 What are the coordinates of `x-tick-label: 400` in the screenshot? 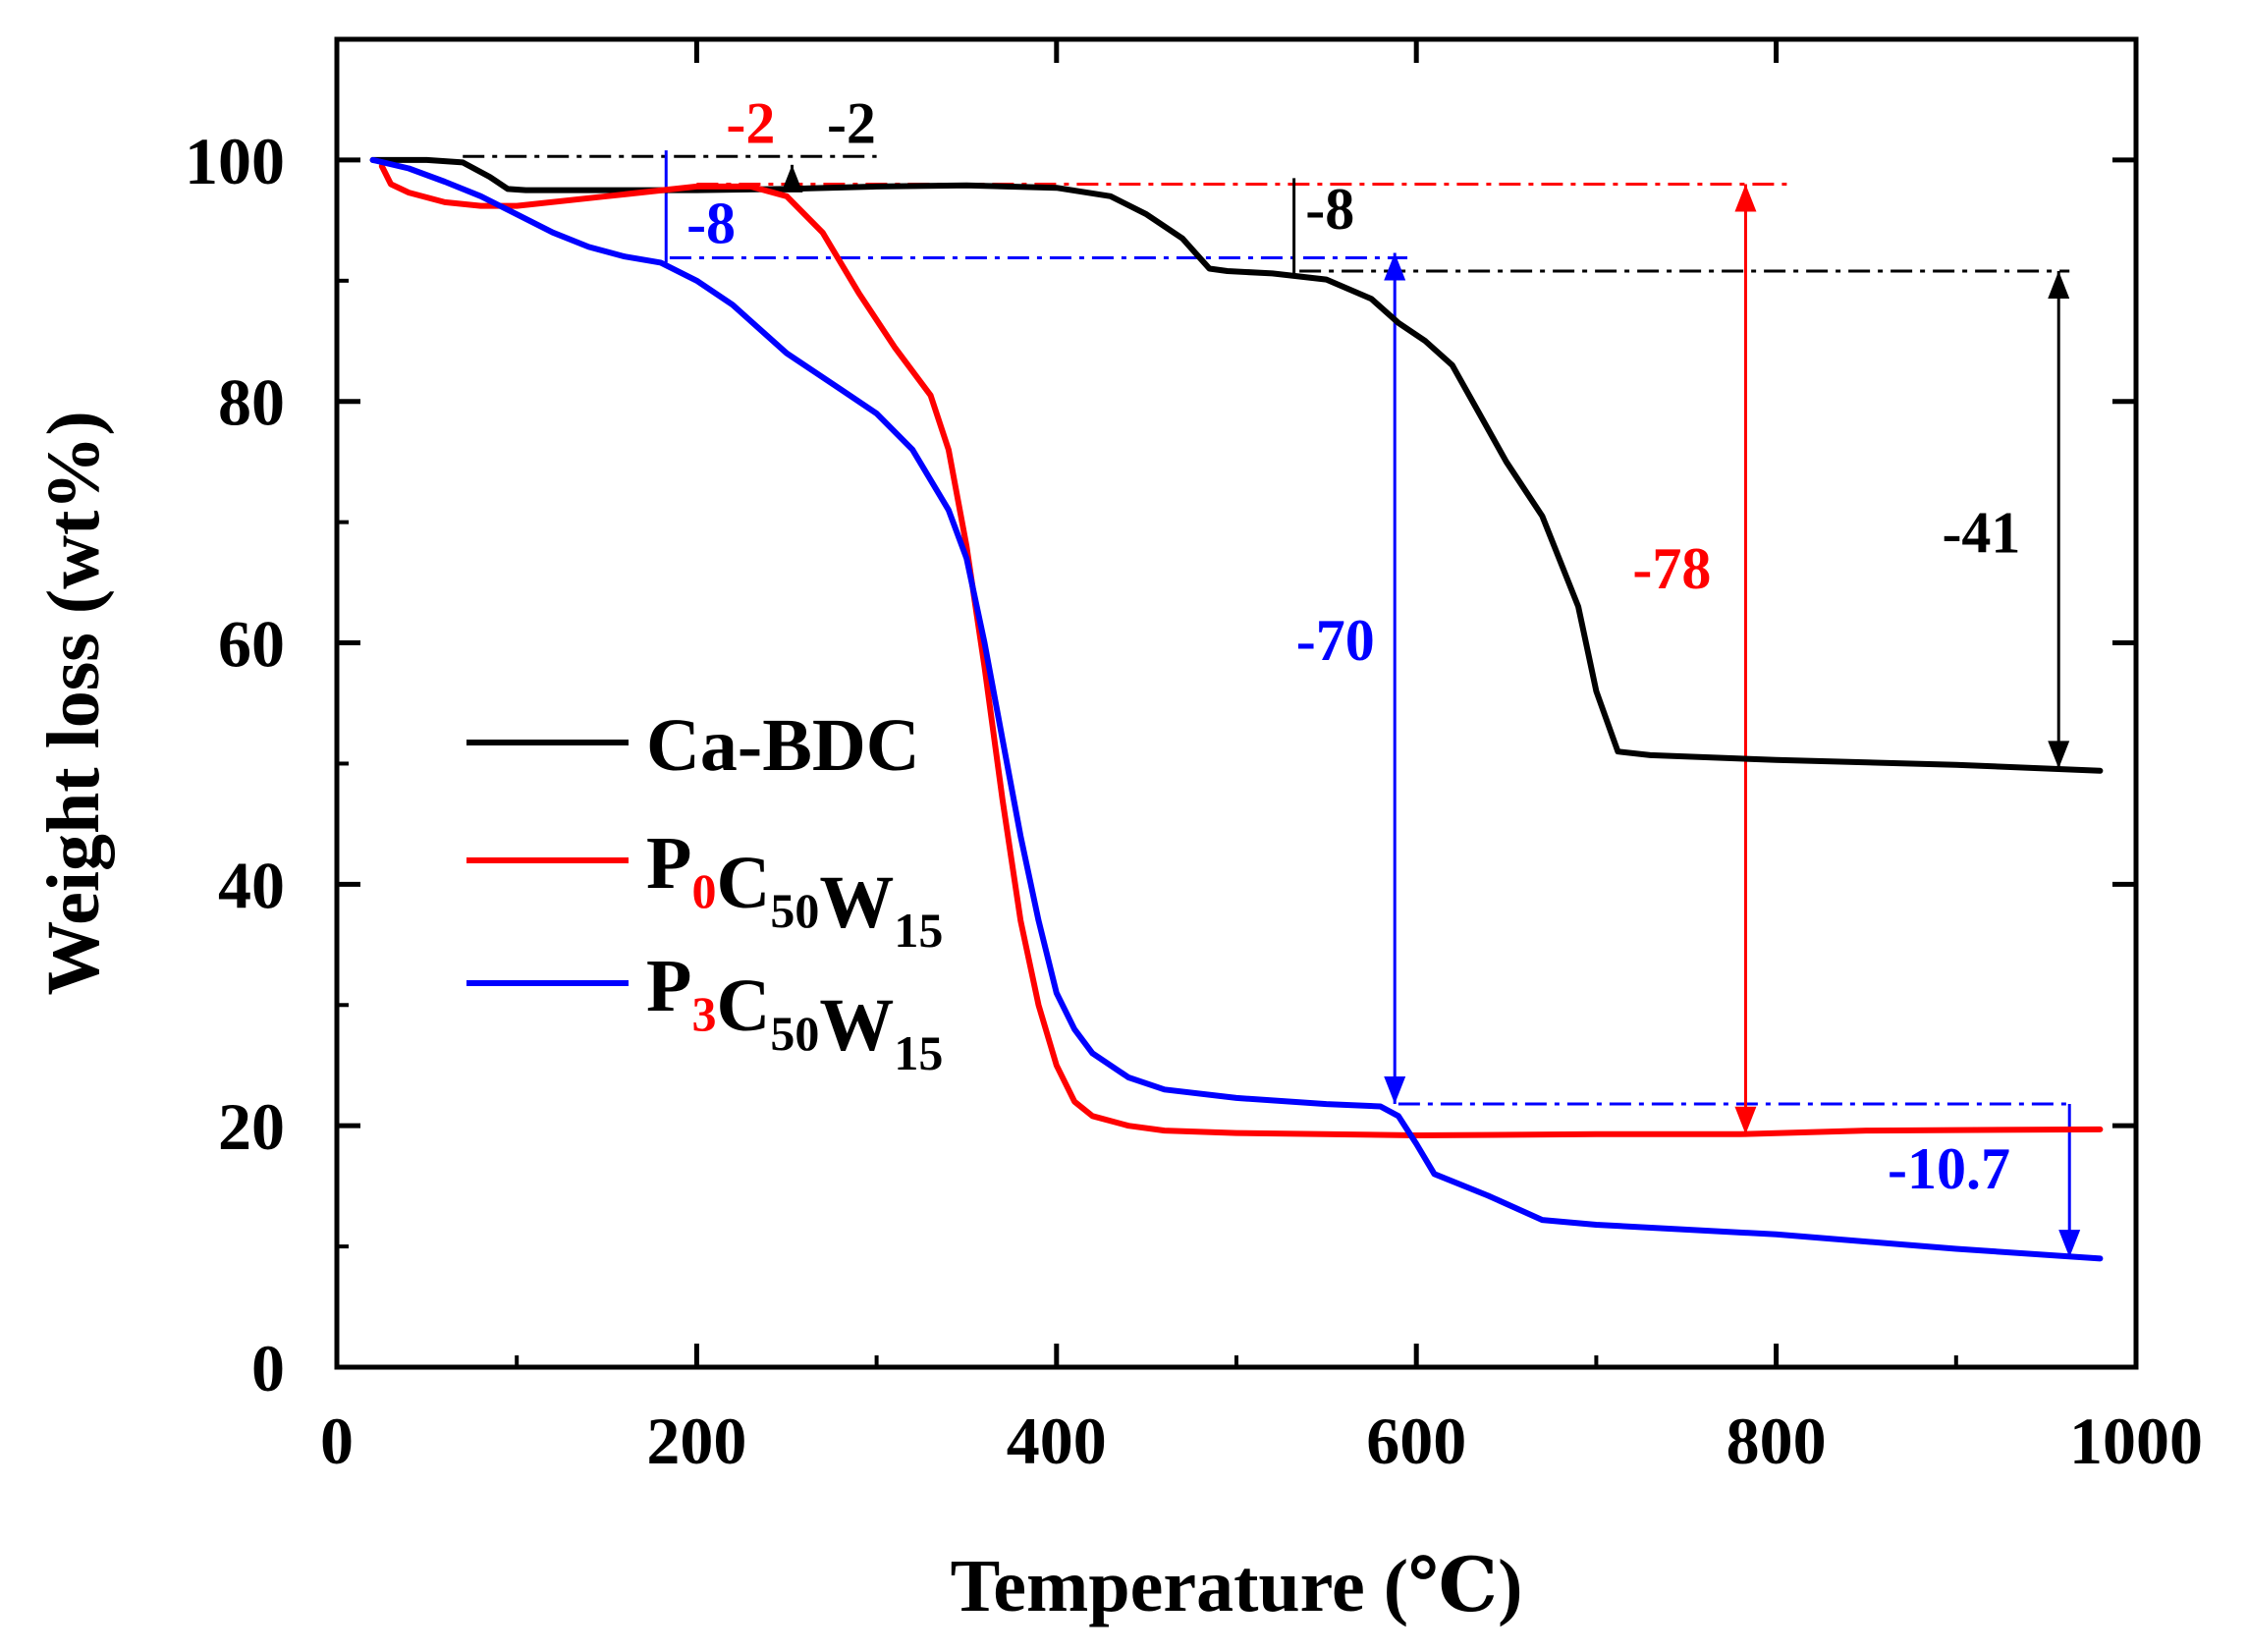 It's located at (1057, 1441).